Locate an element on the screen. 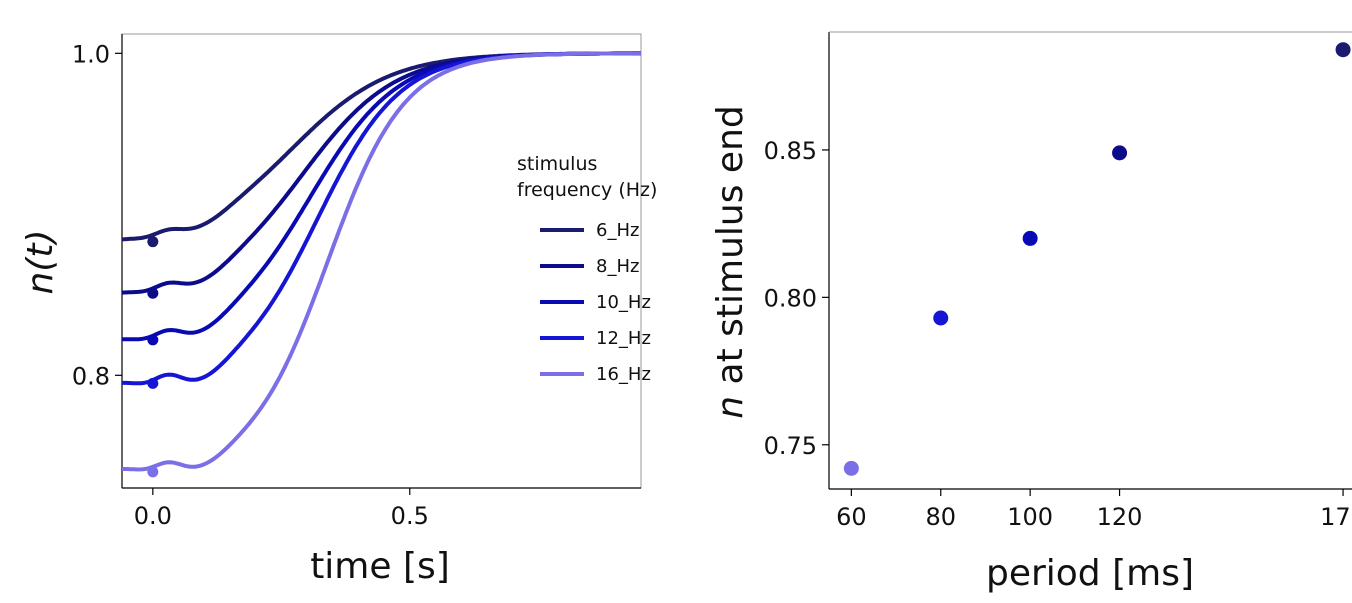 The height and width of the screenshot is (603, 1352). series-line-6_Hz is located at coordinates (381, 146).